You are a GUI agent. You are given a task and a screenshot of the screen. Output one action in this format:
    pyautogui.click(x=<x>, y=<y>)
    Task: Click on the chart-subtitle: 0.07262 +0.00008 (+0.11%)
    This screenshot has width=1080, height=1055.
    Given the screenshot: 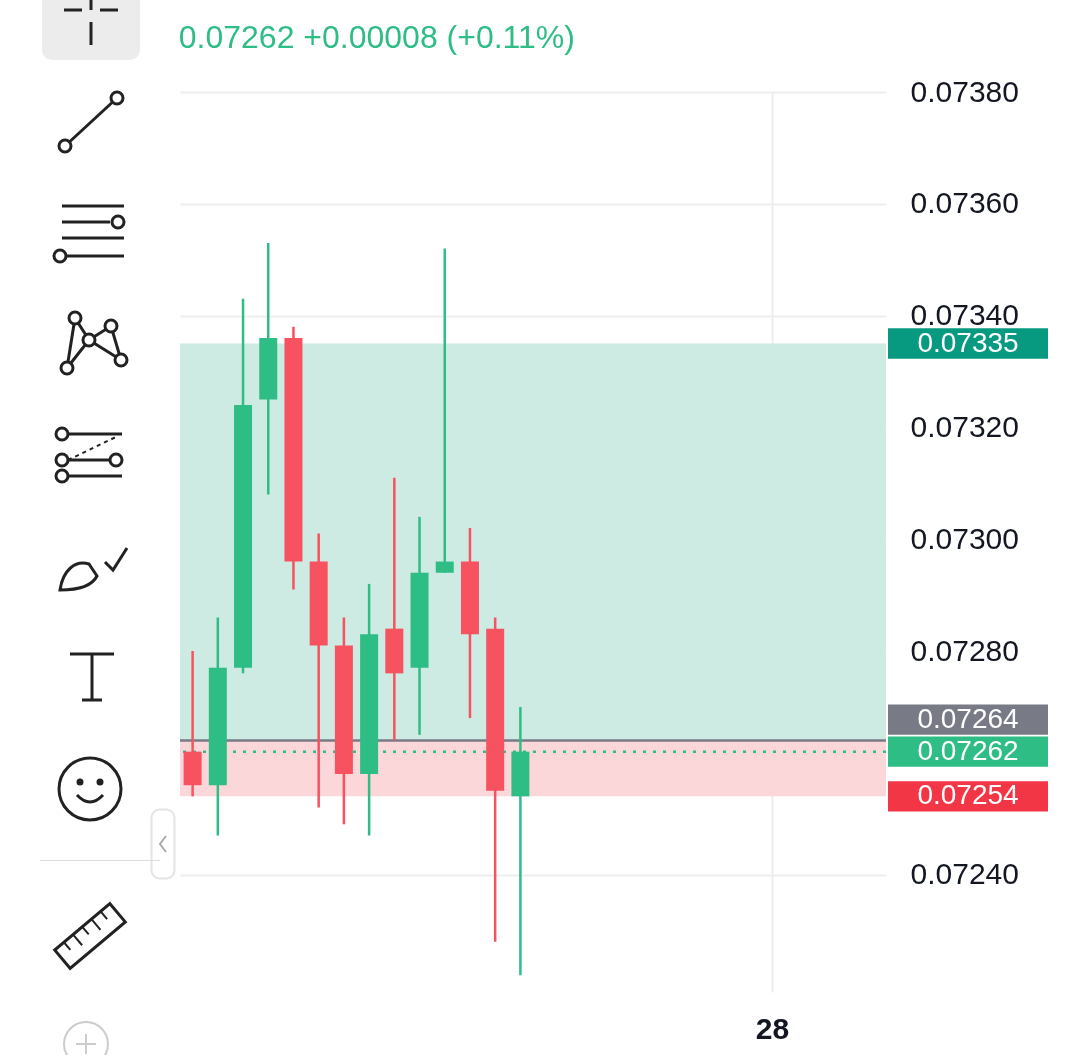 What is the action you would take?
    pyautogui.click(x=376, y=37)
    